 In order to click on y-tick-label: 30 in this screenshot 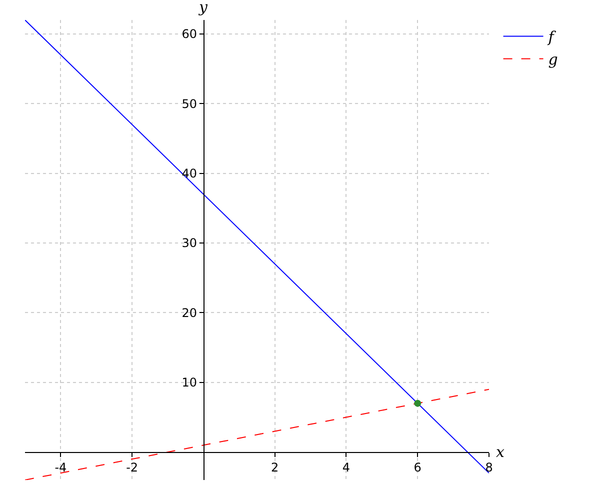, I will do `click(190, 243)`.